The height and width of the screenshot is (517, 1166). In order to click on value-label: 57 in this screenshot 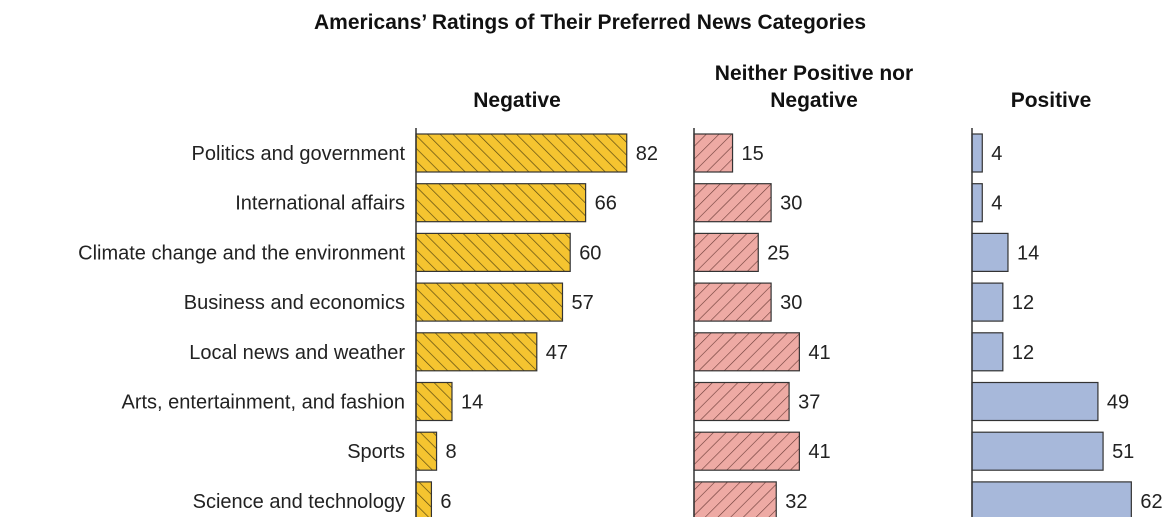, I will do `click(582, 303)`.